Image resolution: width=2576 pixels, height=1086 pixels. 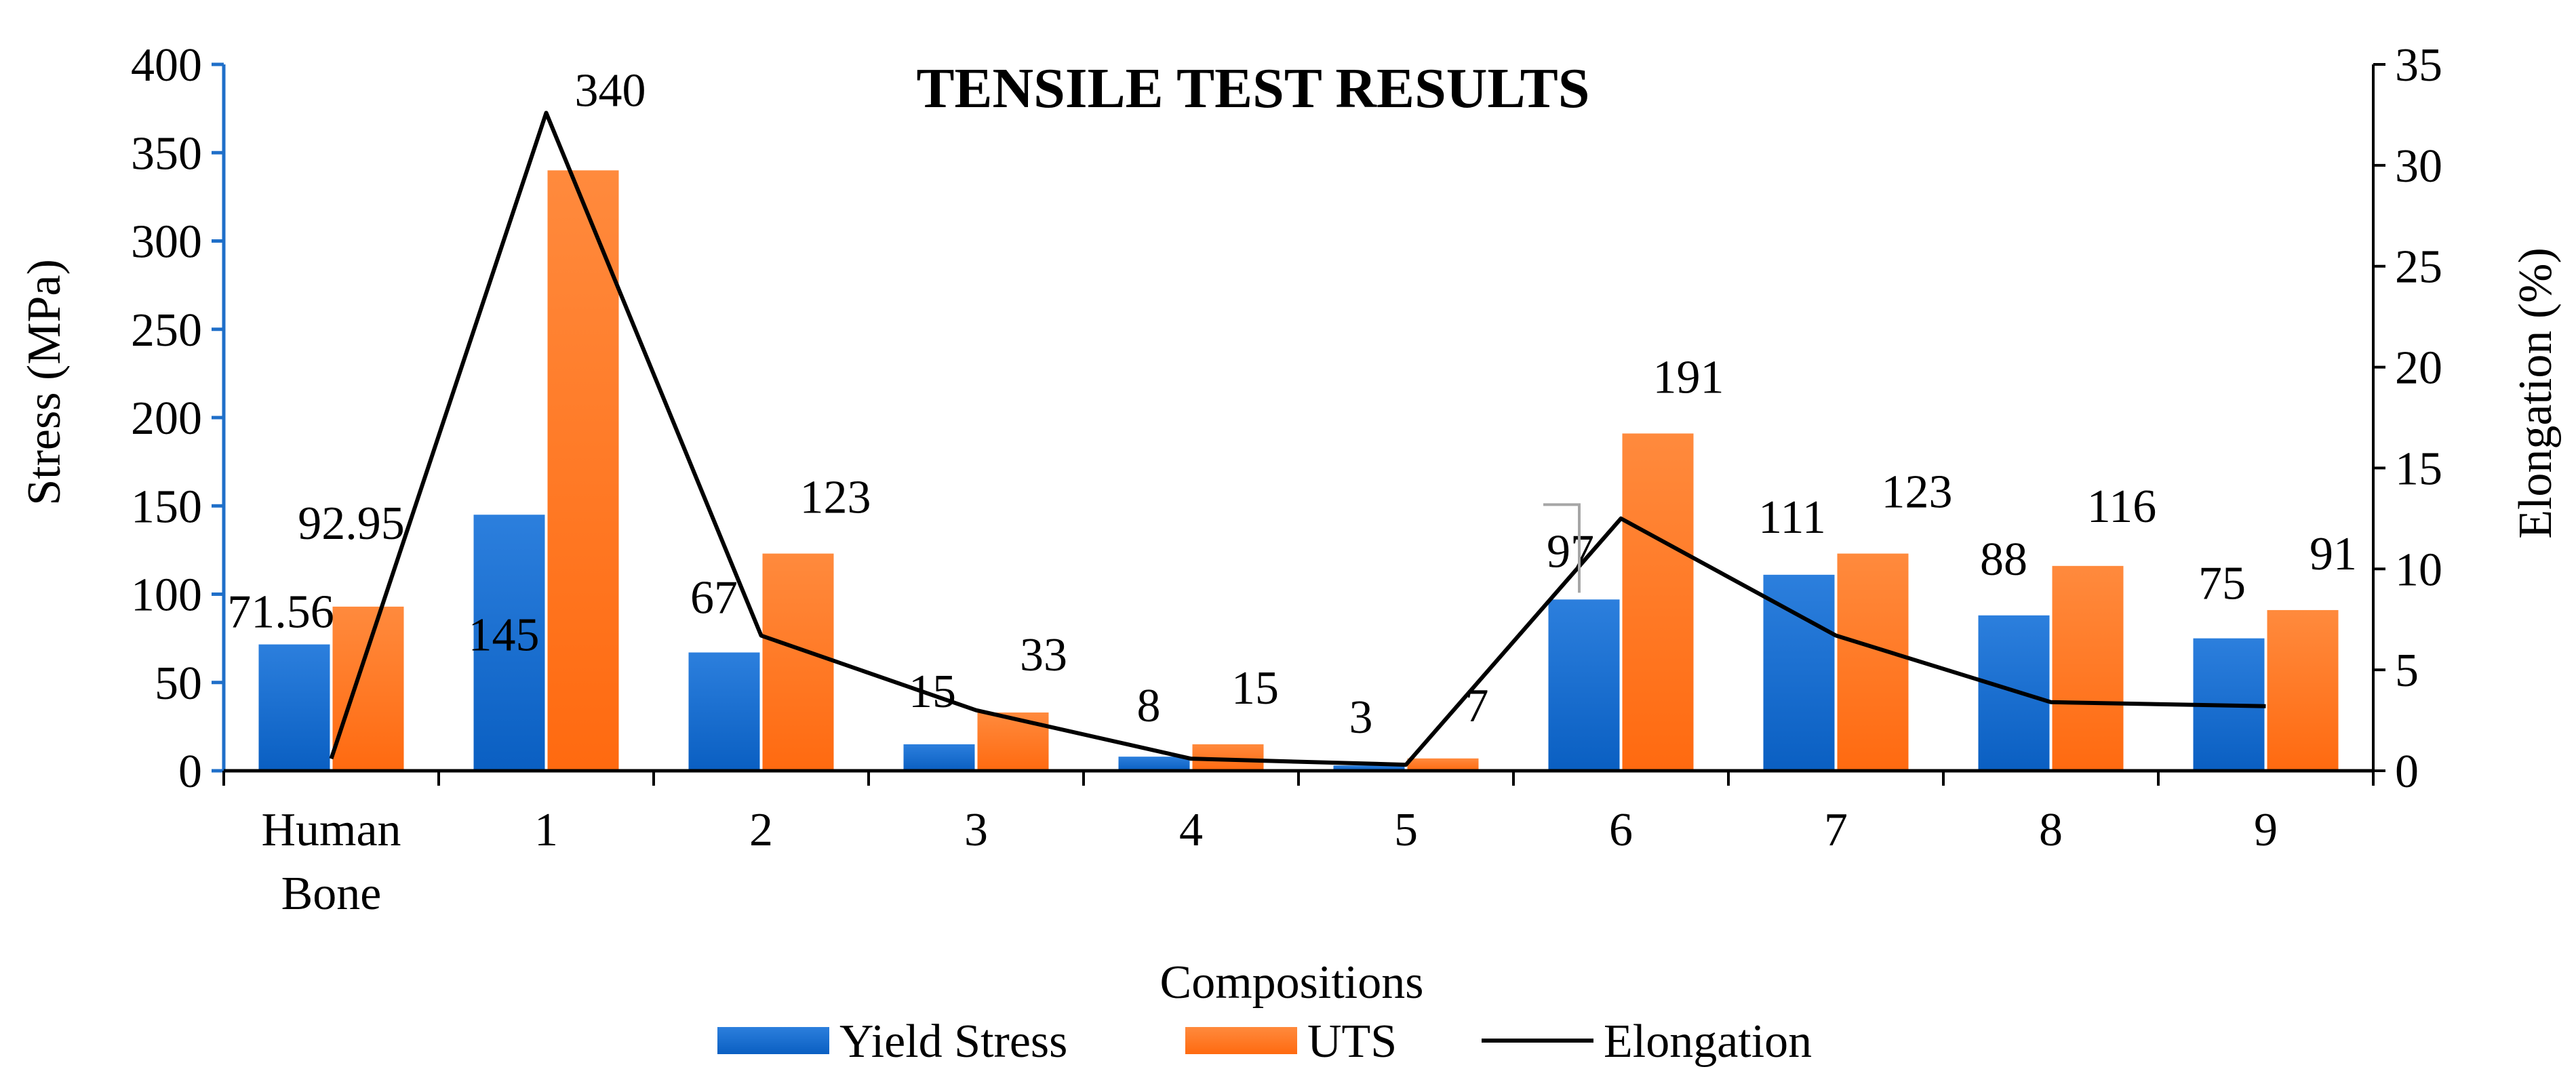 I want to click on x-tick-label-6: 6, so click(x=1621, y=830).